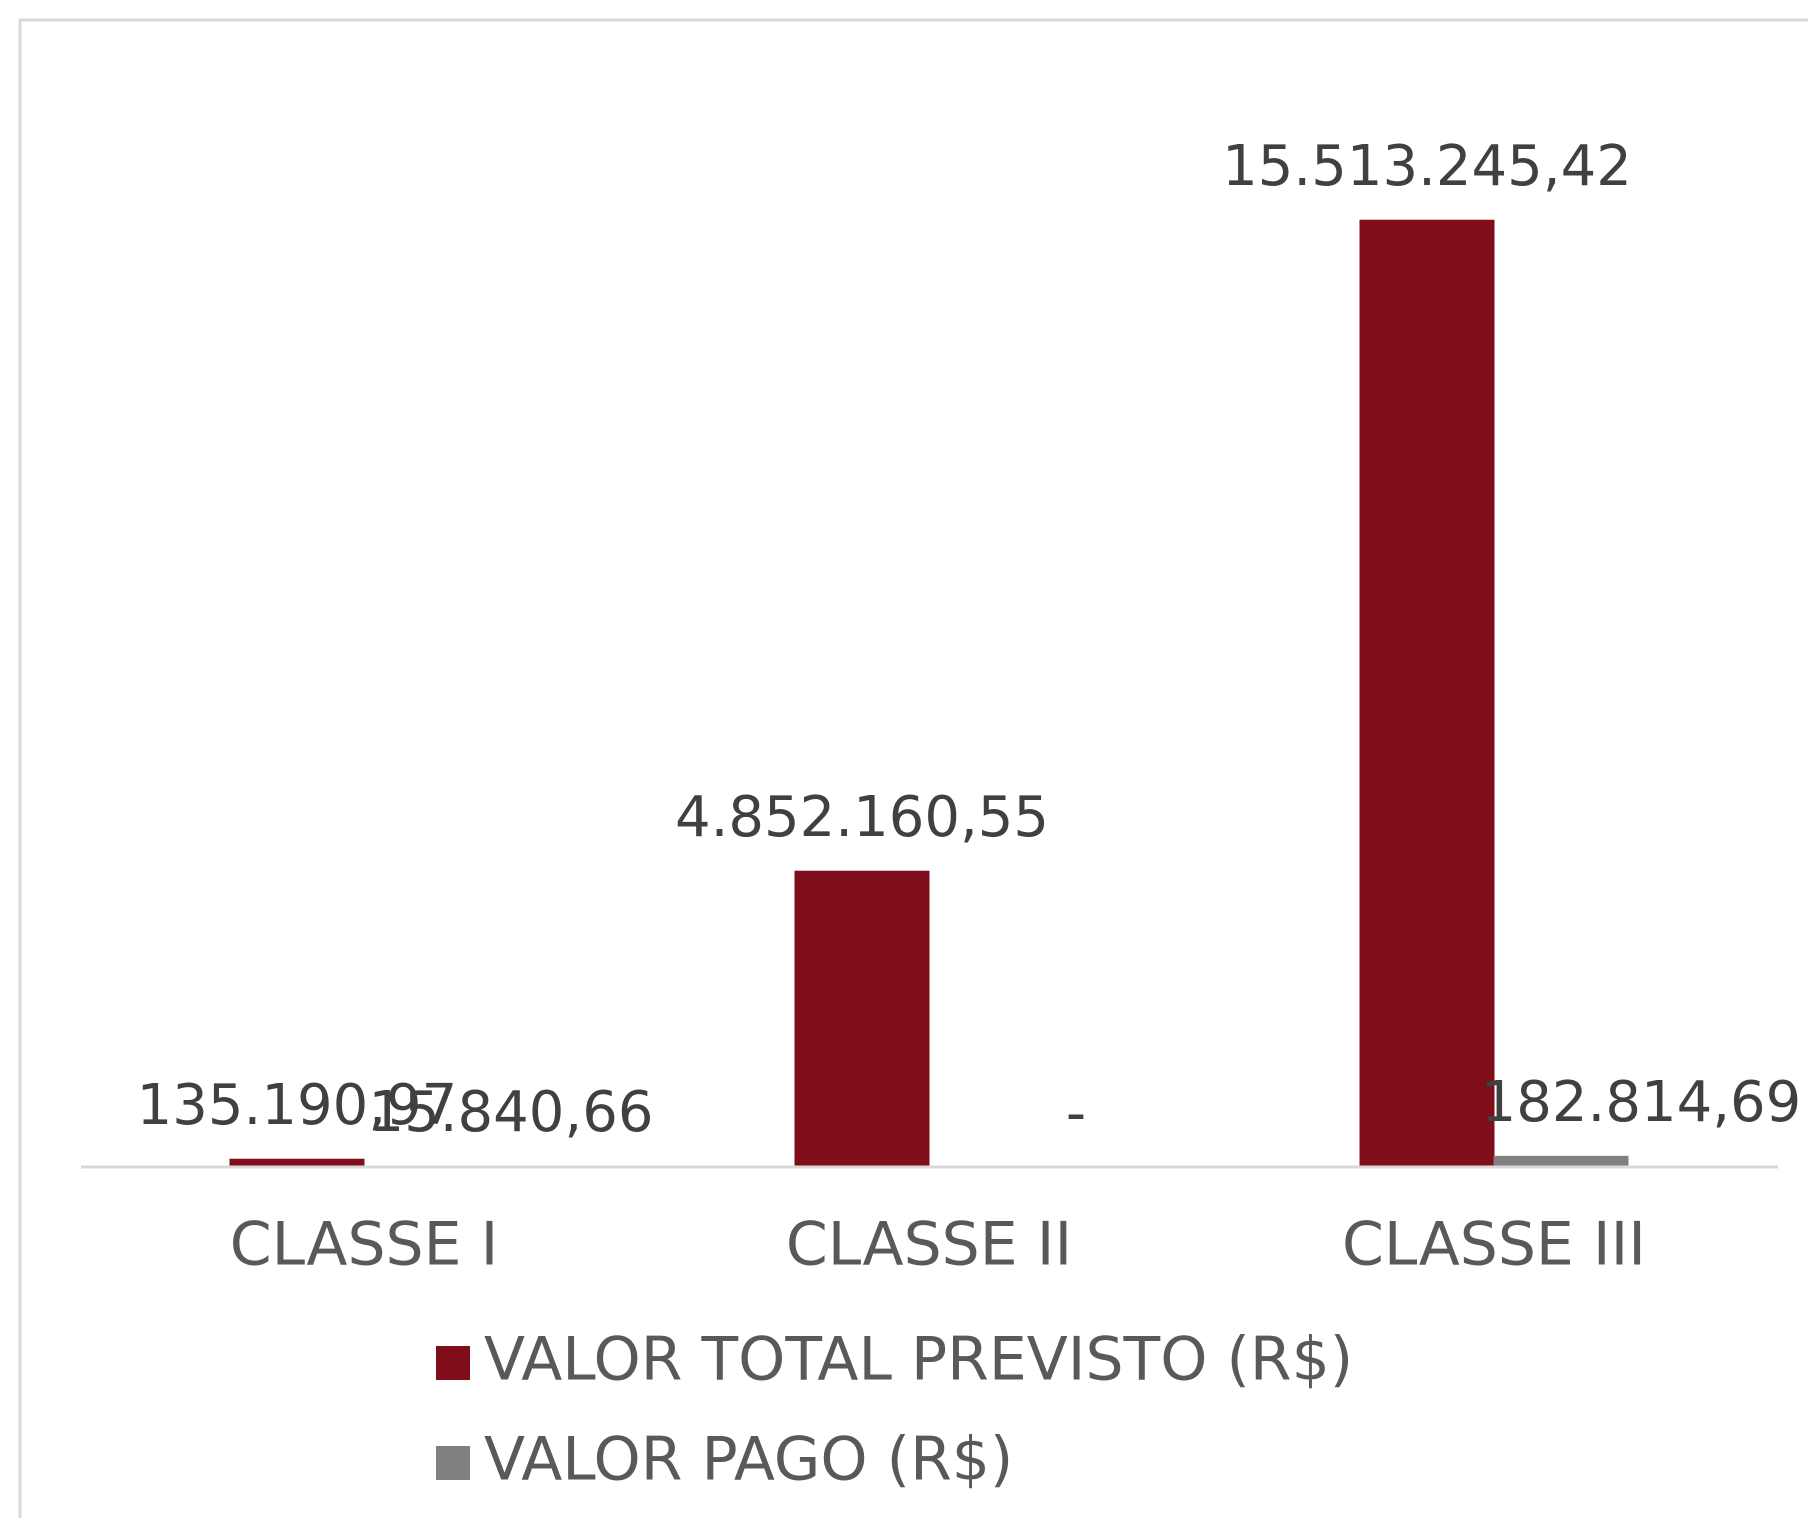 This screenshot has width=1808, height=1518. Describe the element at coordinates (748, 1460) in the screenshot. I see `legend-label: VALOR PAGO (R$)` at that location.